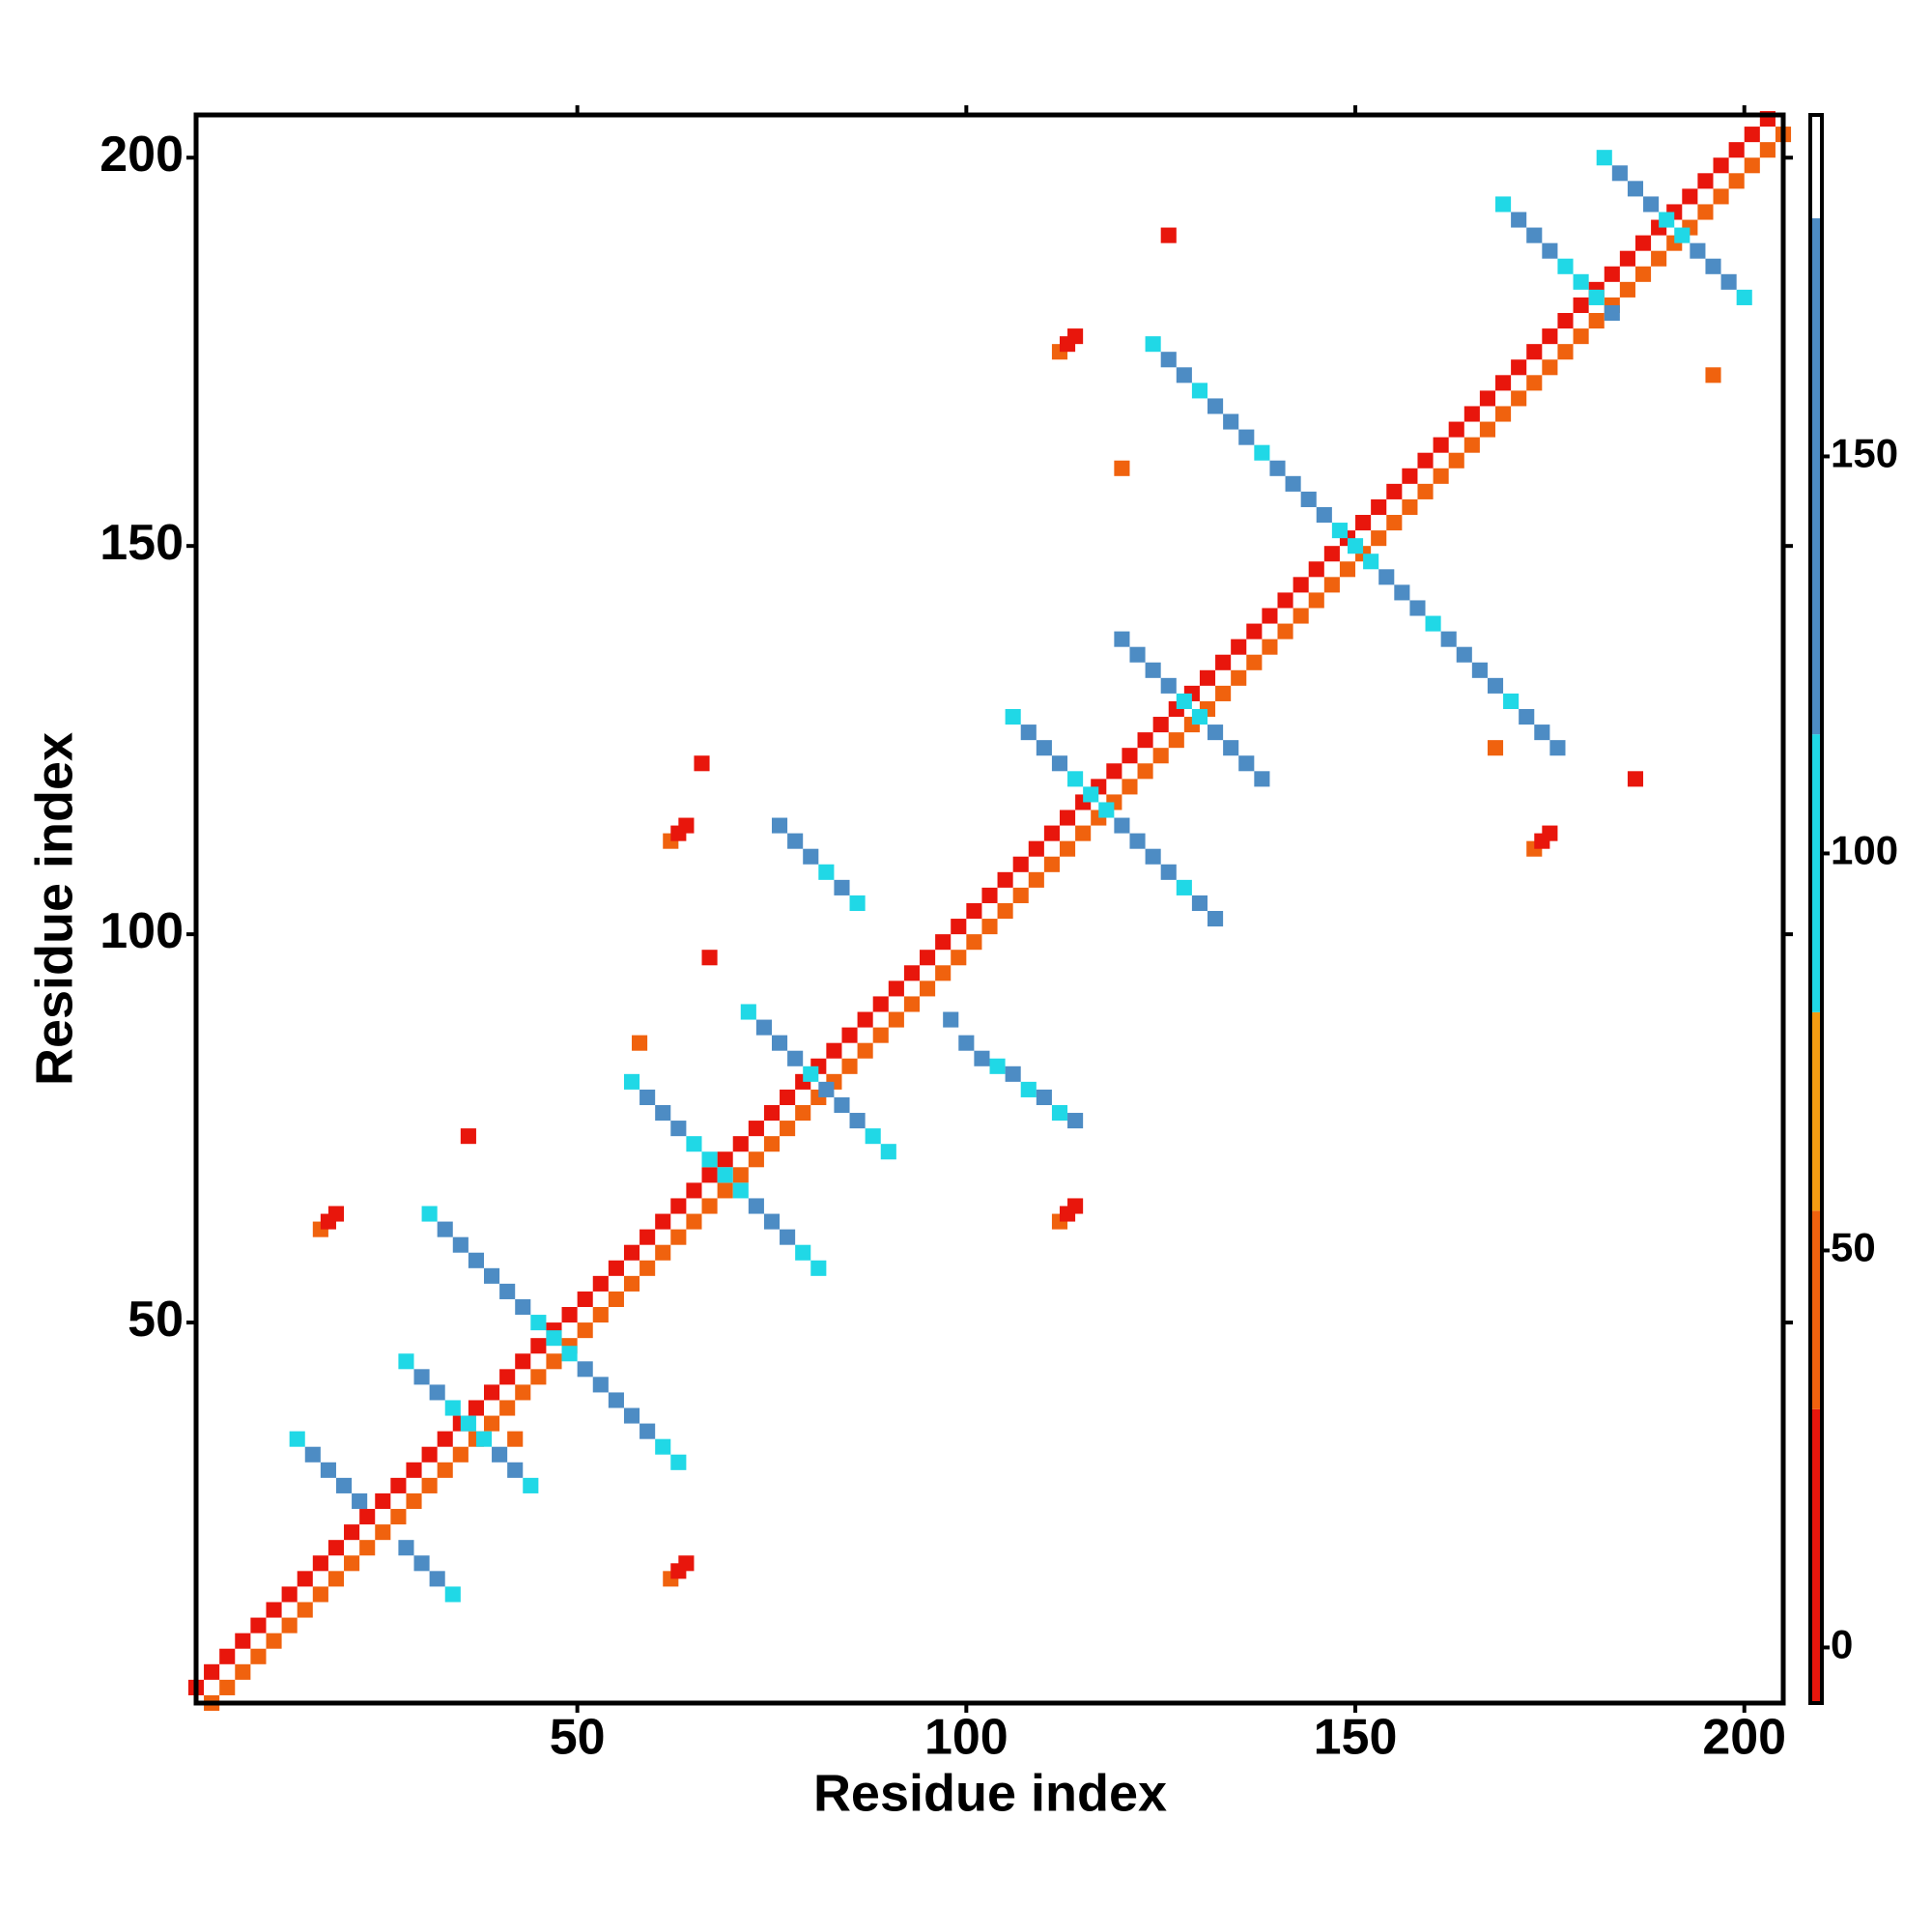 This screenshot has width=1932, height=1932. I want to click on x-axis-title: Residue index, so click(990, 1793).